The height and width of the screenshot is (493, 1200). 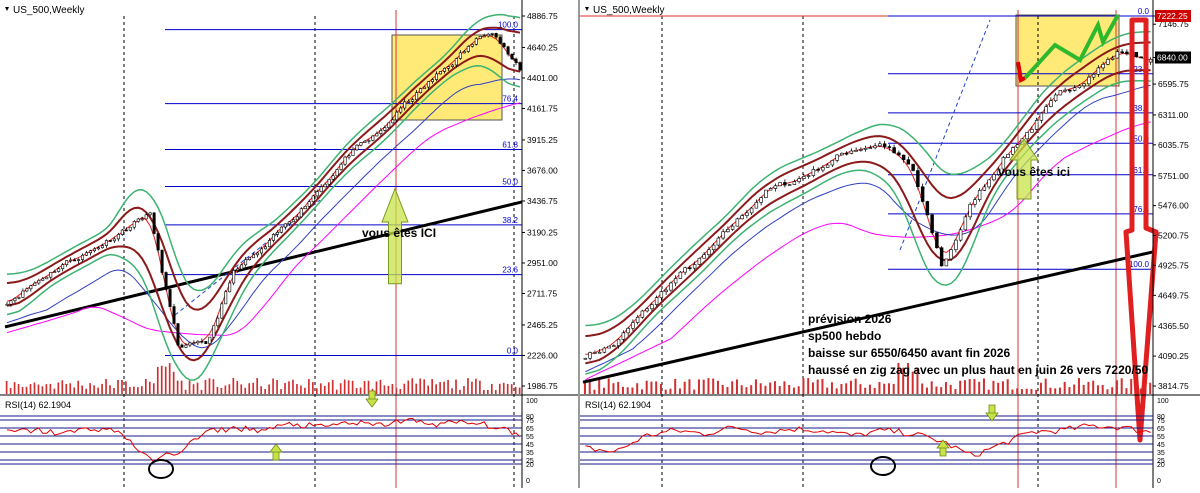 What do you see at coordinates (1173, 176) in the screenshot?
I see `price-tick-label: 5751.00` at bounding box center [1173, 176].